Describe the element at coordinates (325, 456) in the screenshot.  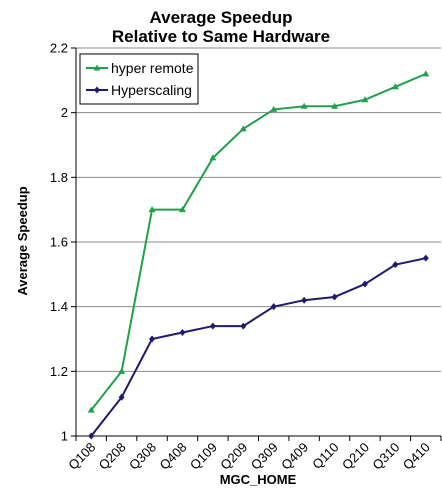
I see `x-tick-label: Q110` at that location.